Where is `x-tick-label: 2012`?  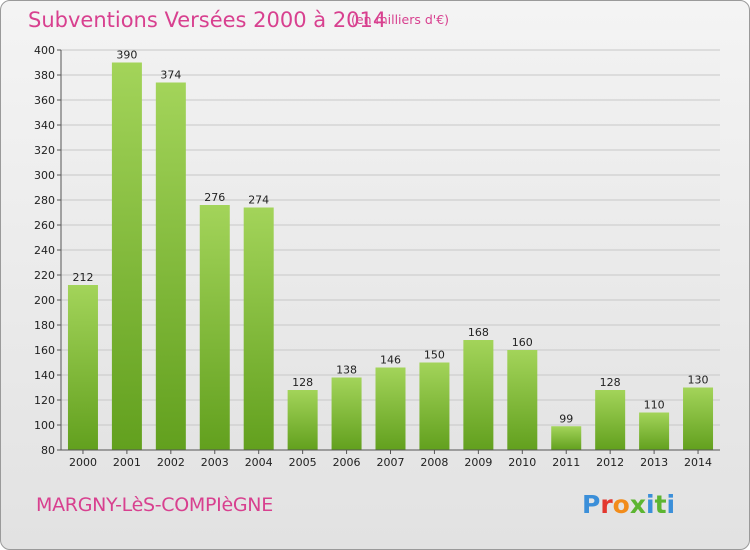 x-tick-label: 2012 is located at coordinates (610, 462).